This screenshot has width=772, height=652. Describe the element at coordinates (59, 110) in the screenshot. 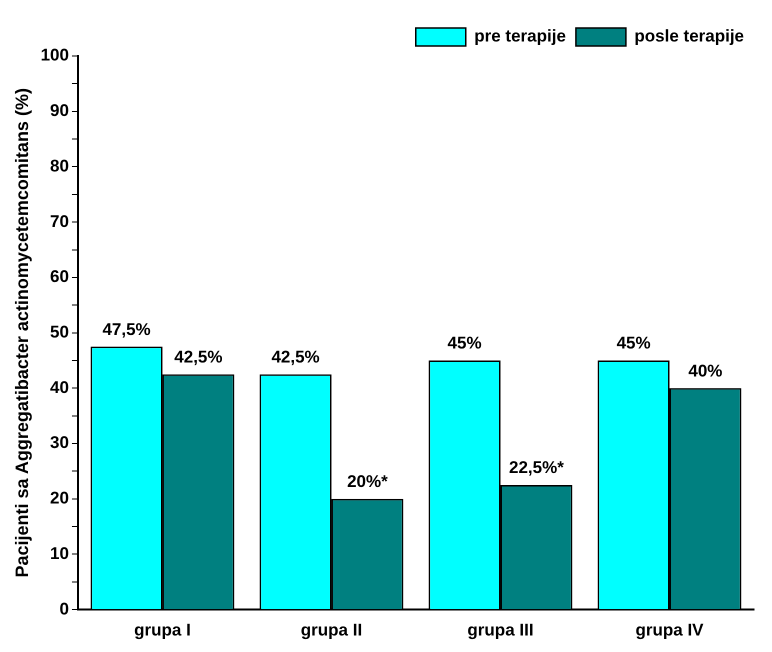

I see `y-tick-label: 90` at that location.